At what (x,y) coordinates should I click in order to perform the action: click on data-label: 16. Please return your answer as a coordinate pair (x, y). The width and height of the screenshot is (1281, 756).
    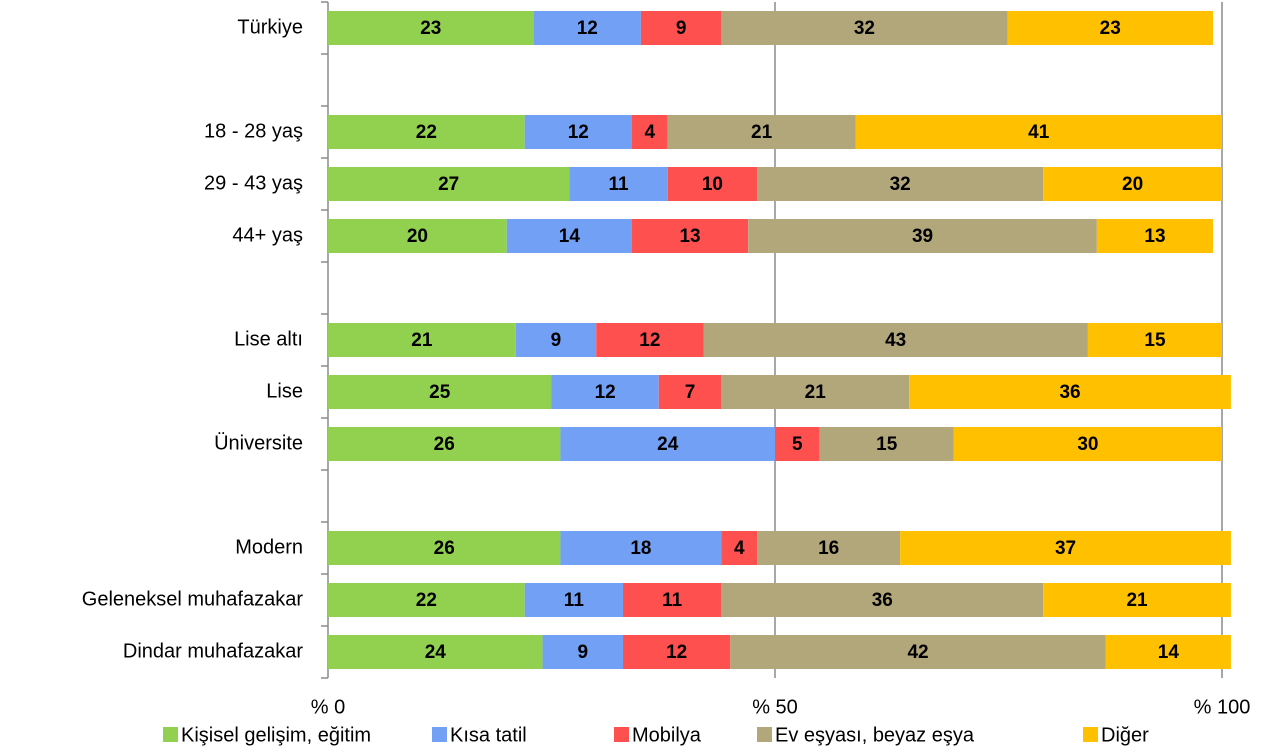
    Looking at the image, I should click on (828, 548).